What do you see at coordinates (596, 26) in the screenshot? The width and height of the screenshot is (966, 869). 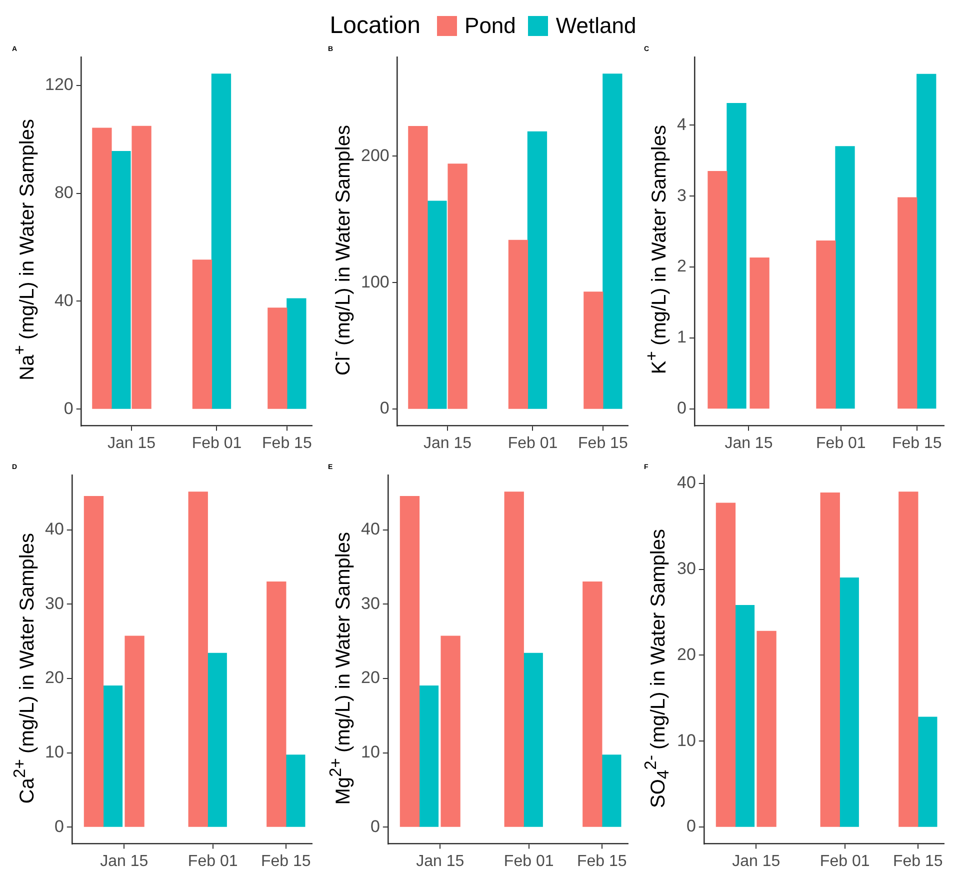 I see `legend-label: Wetland` at bounding box center [596, 26].